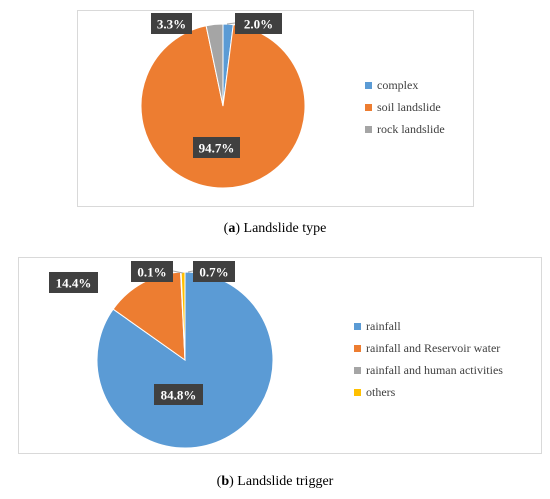 This screenshot has height=499, width=550. I want to click on pie-b-data-label-2: 0.1%, so click(152, 271).